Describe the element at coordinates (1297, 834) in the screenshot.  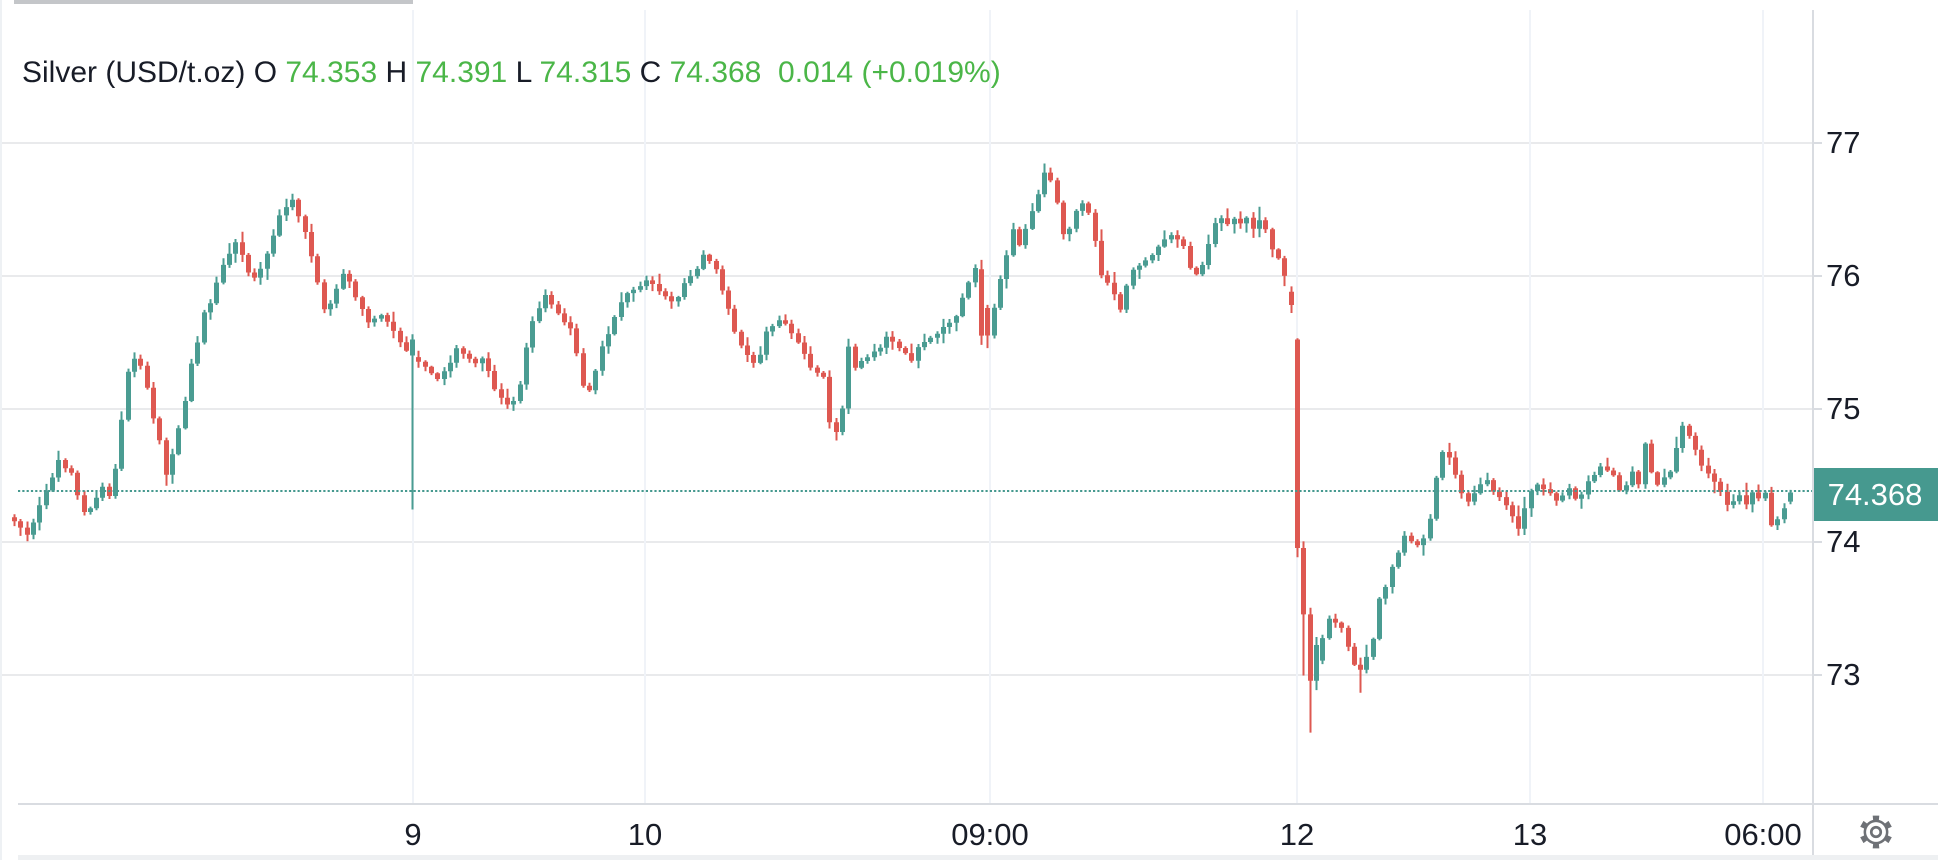
I see `svg-text: 12` at that location.